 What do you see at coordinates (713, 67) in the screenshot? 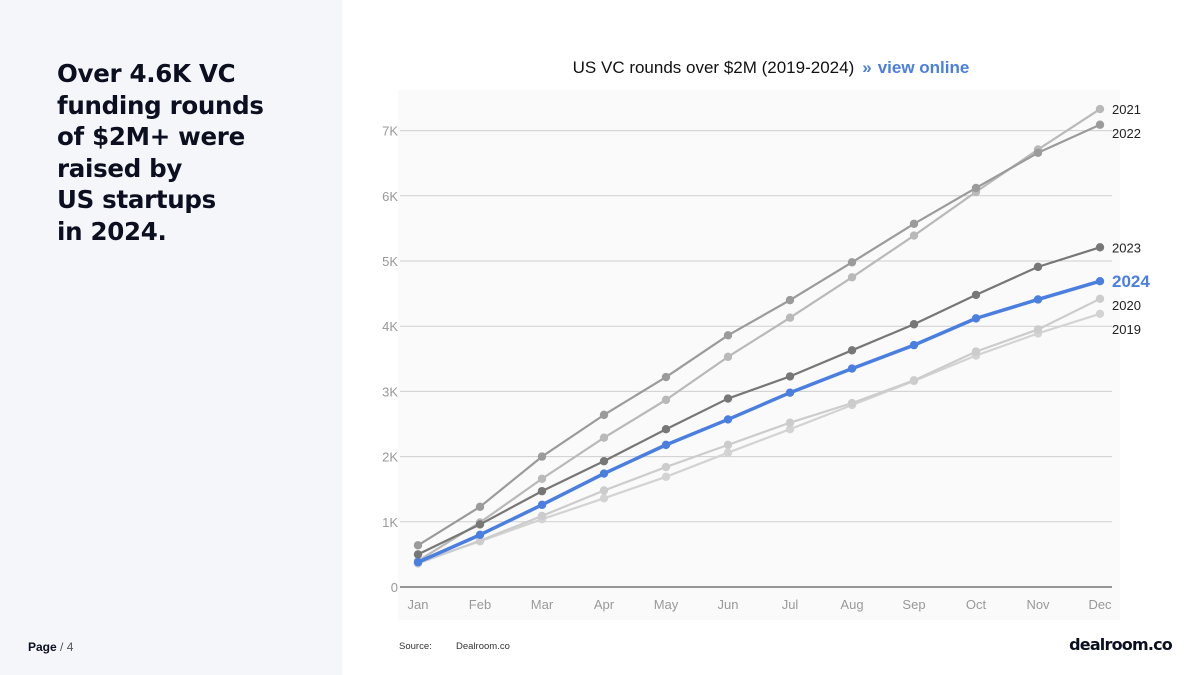
I see `chart-title-text: US VC rounds over $2M (2019-2024)` at bounding box center [713, 67].